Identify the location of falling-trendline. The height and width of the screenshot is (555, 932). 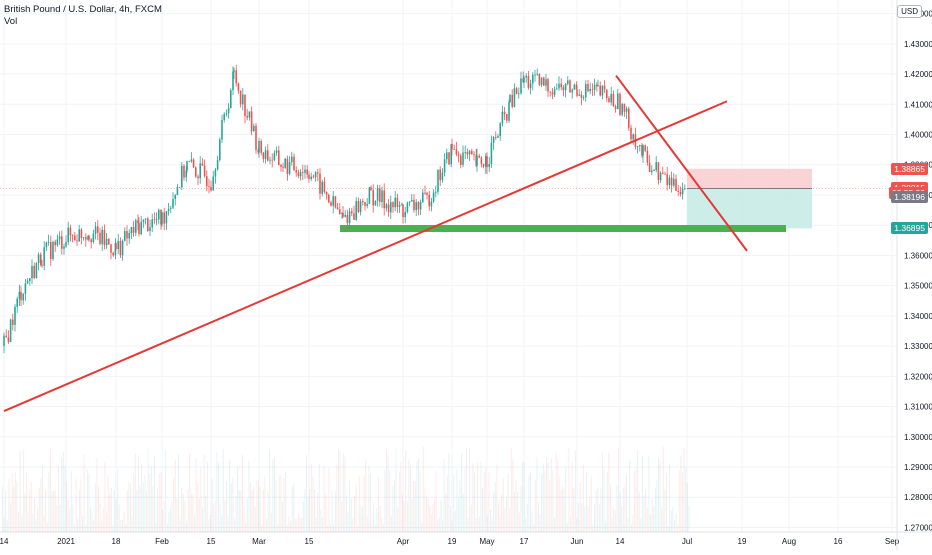
(681, 163).